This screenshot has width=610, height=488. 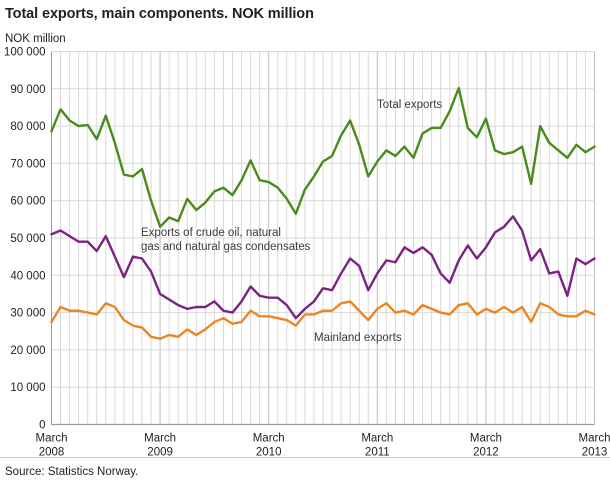 I want to click on annotation-mainland-exports: Mainland exports, so click(x=358, y=338).